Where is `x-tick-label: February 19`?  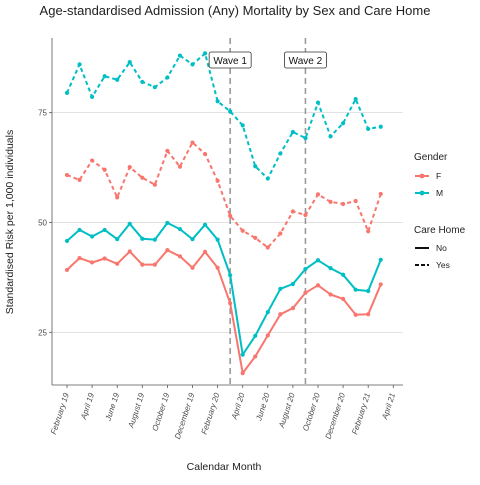 x-tick-label: February 19 is located at coordinates (60, 413).